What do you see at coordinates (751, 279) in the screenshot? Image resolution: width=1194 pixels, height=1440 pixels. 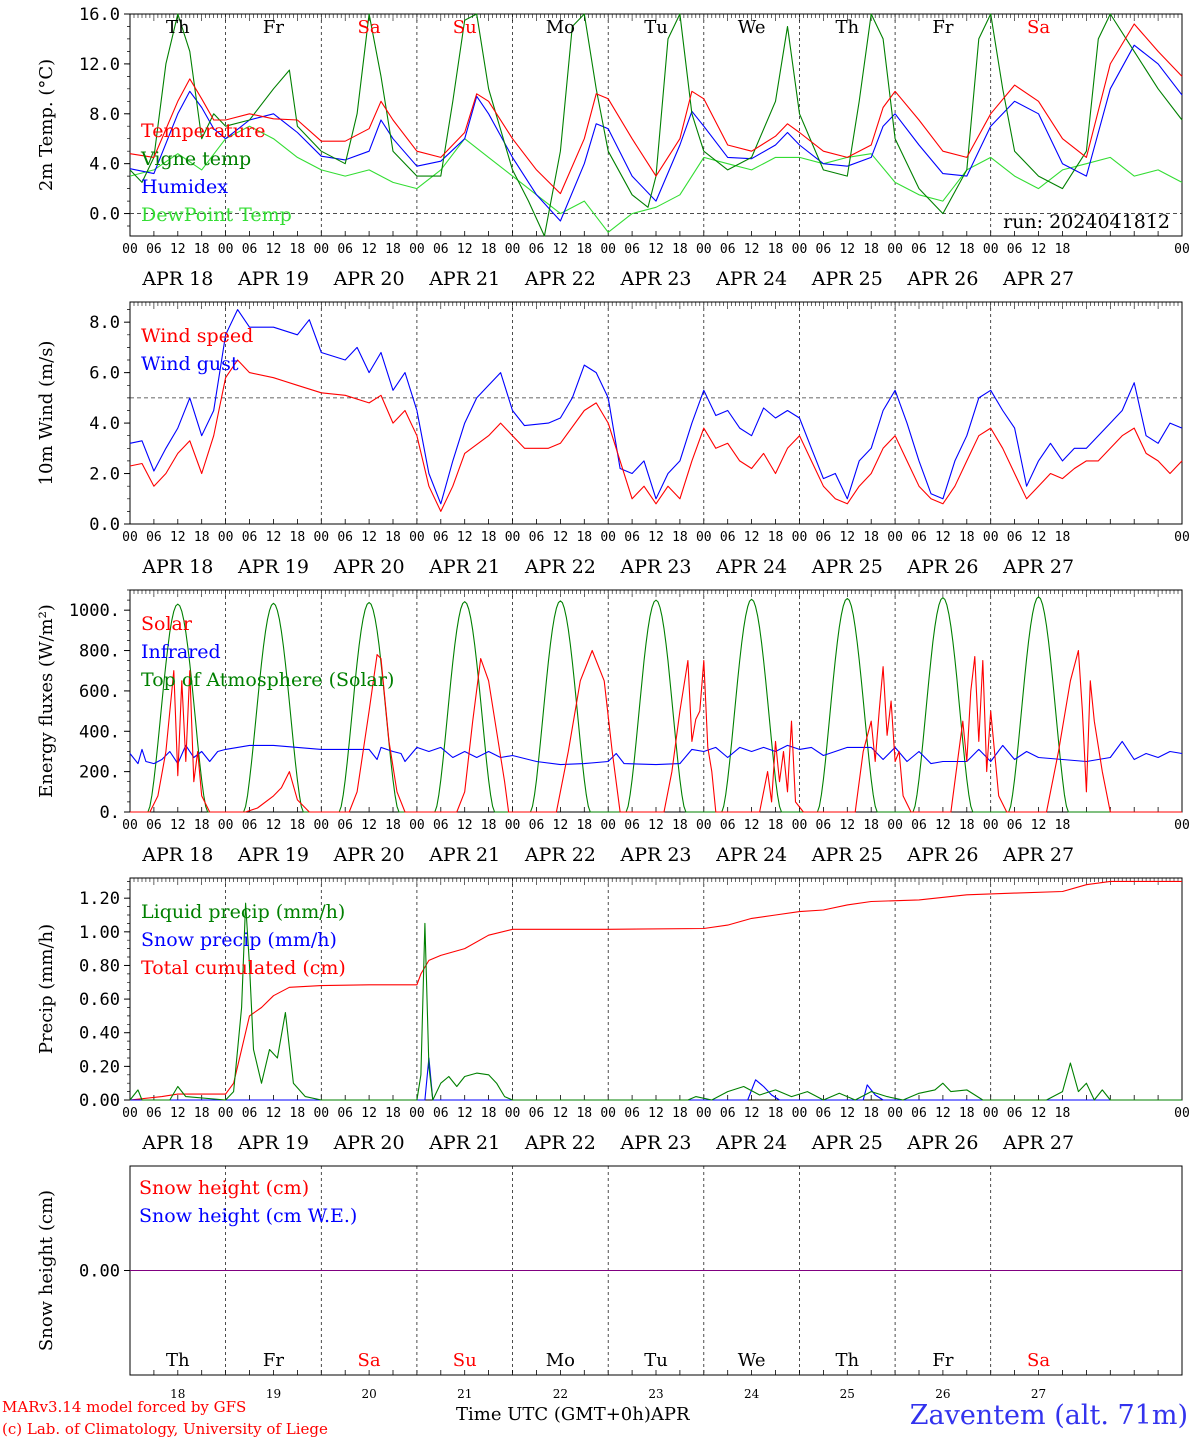 I see `xtick-date: APR 24` at bounding box center [751, 279].